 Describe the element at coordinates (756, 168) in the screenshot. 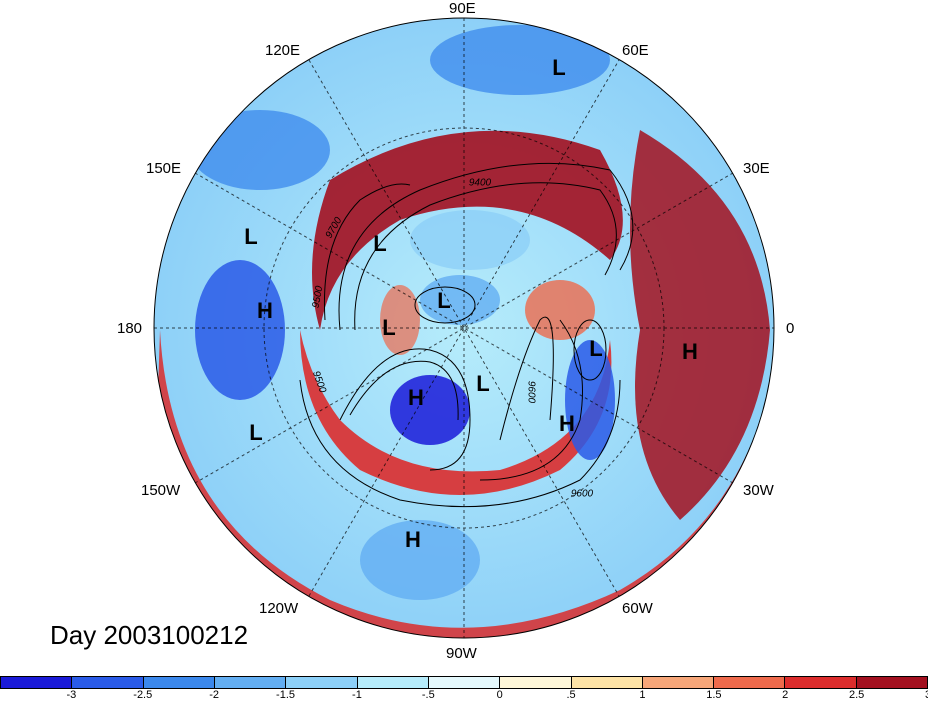

I see `lon-label-30e: 30E` at that location.